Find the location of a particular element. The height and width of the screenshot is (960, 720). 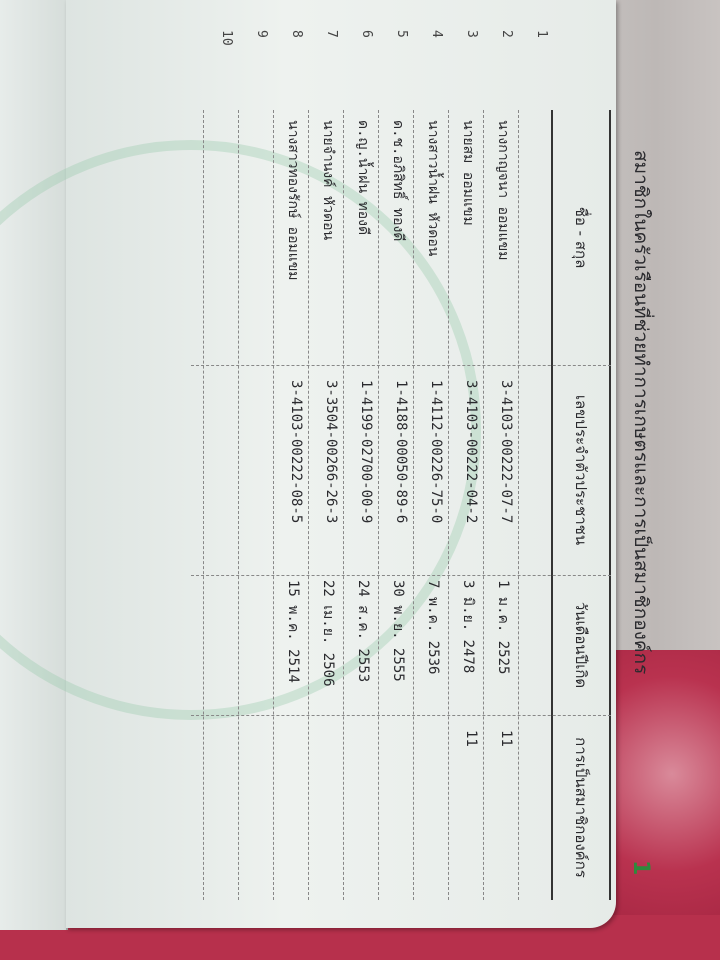

header-dob: วันเดือนปีเกิด is located at coordinates (581, 645).